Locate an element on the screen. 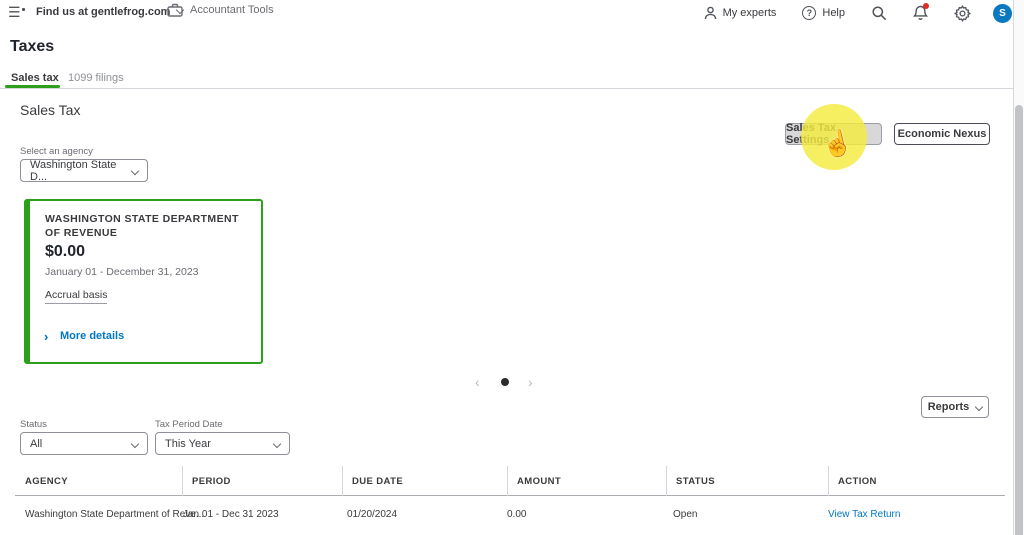 This screenshot has height=535, width=1024. nav-collapse-dot-icon is located at coordinates (23, 9).